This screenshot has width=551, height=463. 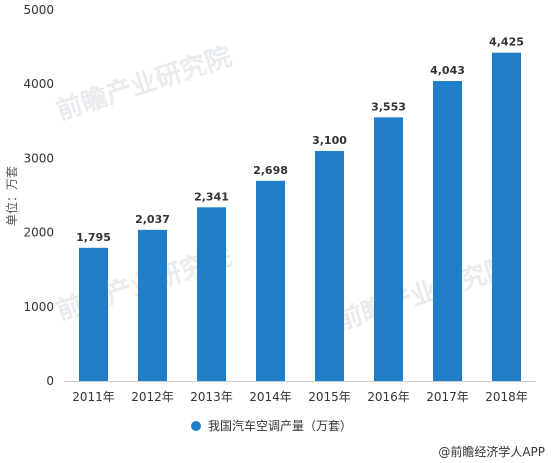 I want to click on x-tick-label: 2018年, so click(x=506, y=397).